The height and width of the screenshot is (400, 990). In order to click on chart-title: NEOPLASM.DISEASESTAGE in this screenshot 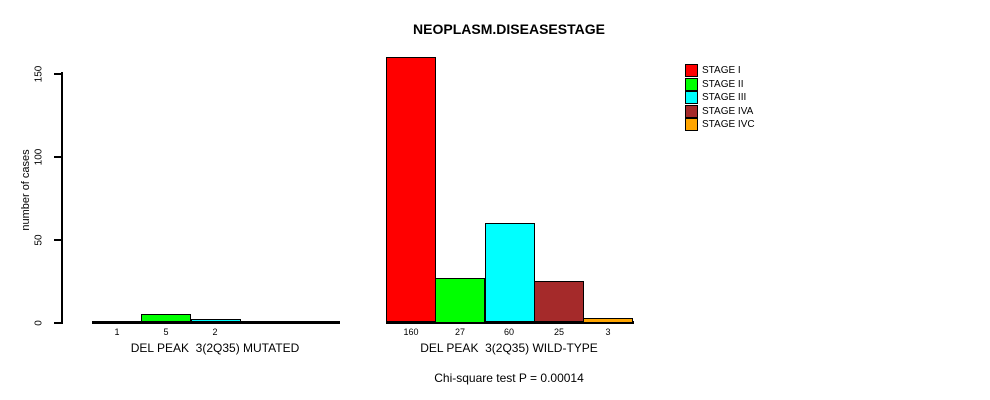, I will do `click(509, 29)`.